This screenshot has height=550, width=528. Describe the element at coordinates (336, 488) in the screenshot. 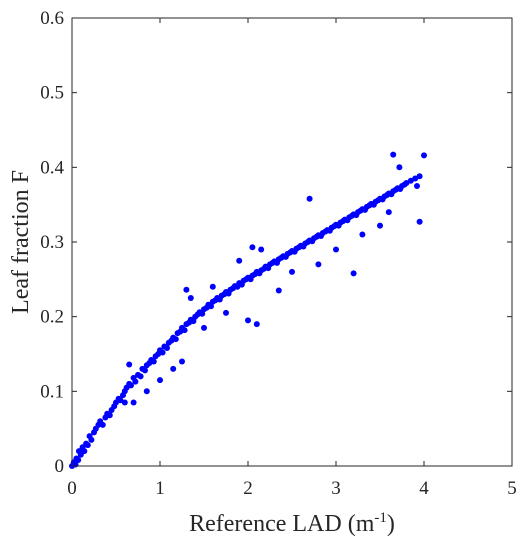

I see `x-tick-label: 3` at that location.